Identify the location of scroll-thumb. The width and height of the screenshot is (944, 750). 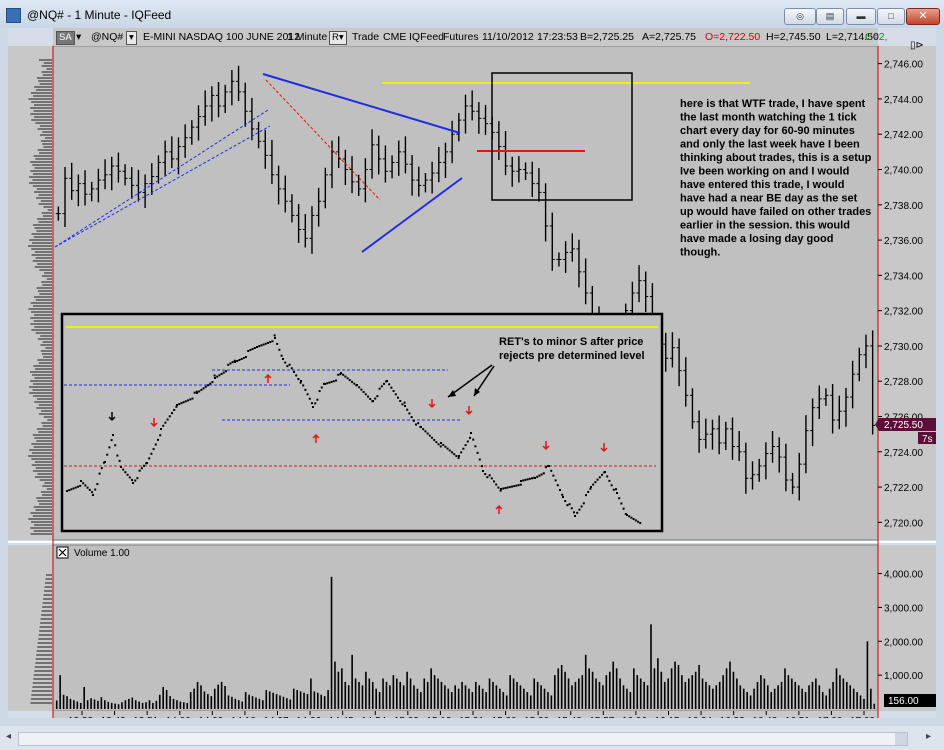
(901, 739).